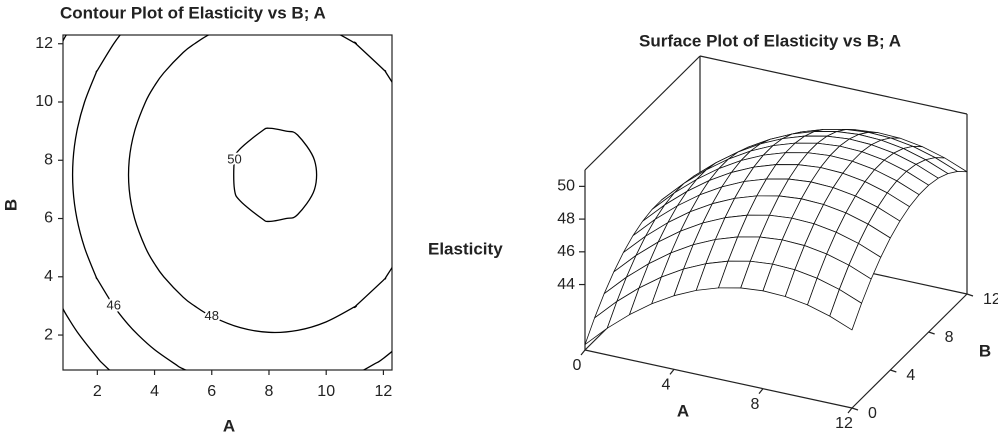 Image resolution: width=998 pixels, height=436 pixels. I want to click on contour-title: Contour Plot of Elasticity vs B; A, so click(193, 12).